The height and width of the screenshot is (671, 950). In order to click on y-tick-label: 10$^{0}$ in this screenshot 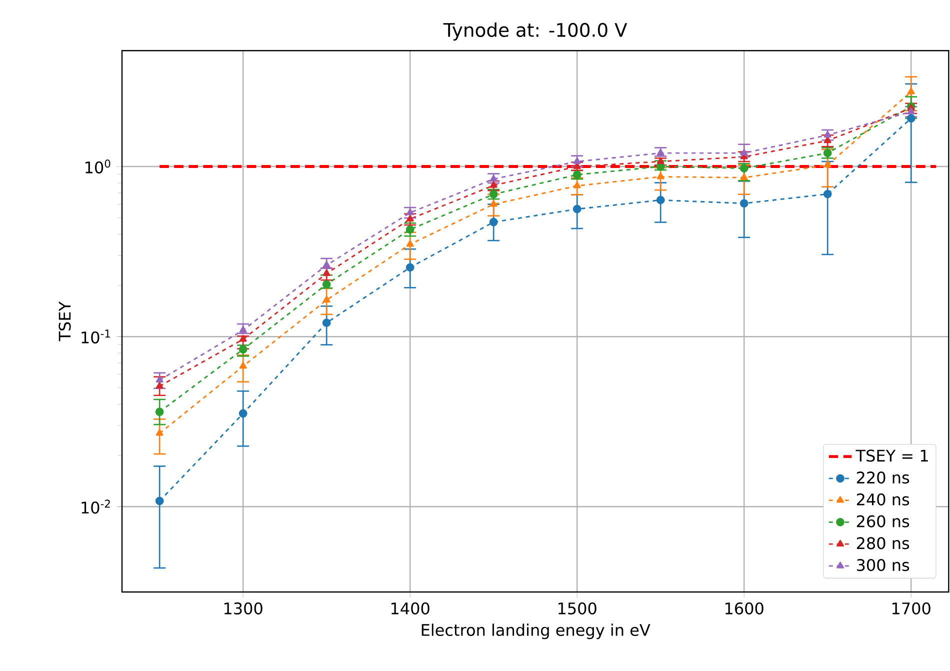, I will do `click(98, 167)`.